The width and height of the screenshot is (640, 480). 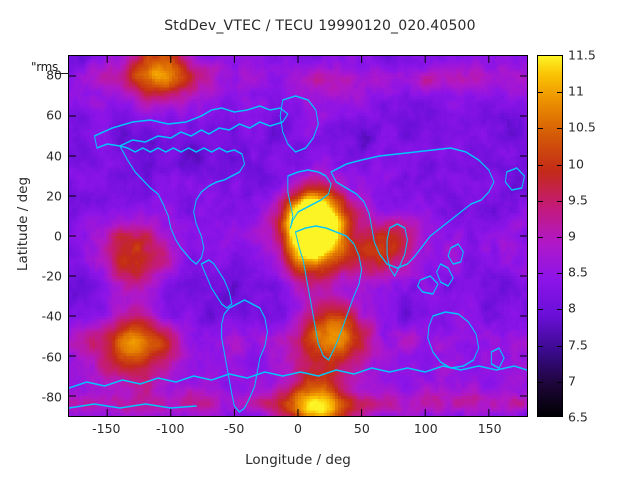 I want to click on colorbar-tick-label: 11.5, so click(x=582, y=55).